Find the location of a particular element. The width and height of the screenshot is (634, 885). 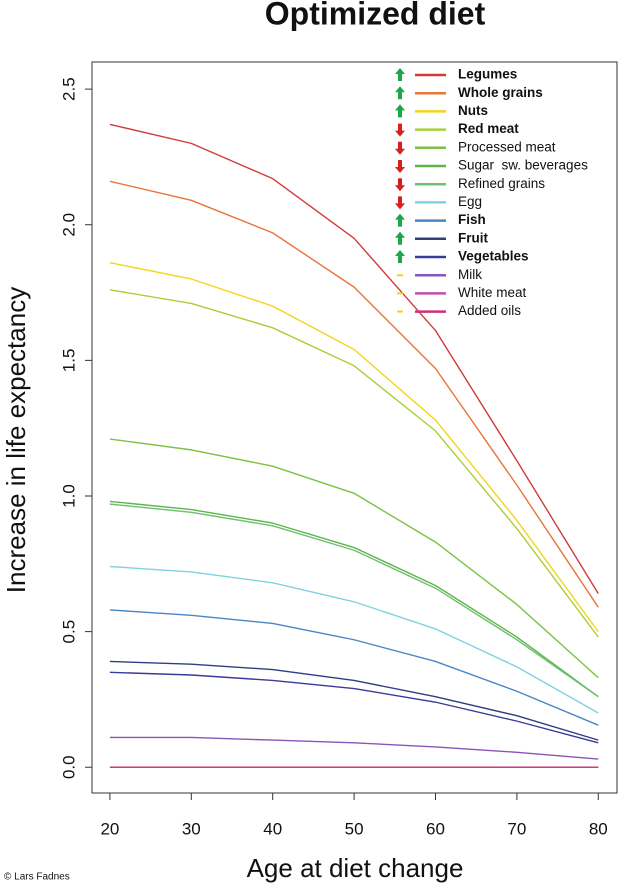

legend-label: Red meat is located at coordinates (488, 128).